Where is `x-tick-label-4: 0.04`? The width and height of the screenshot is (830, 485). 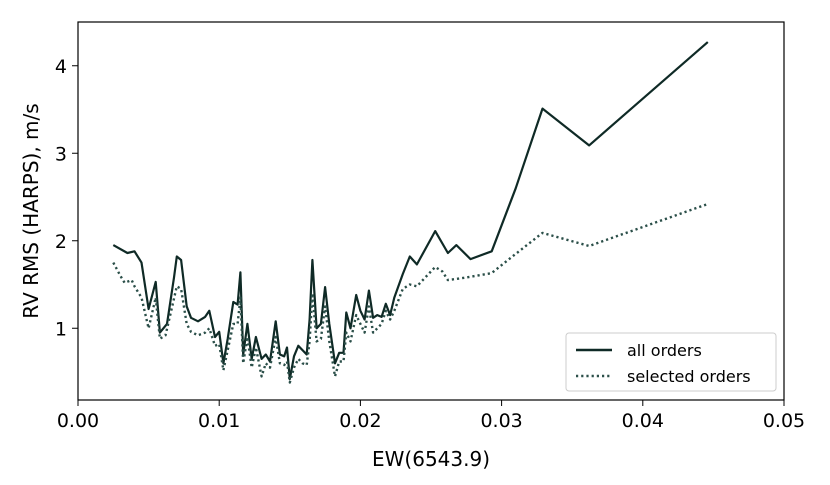 x-tick-label-4: 0.04 is located at coordinates (643, 421).